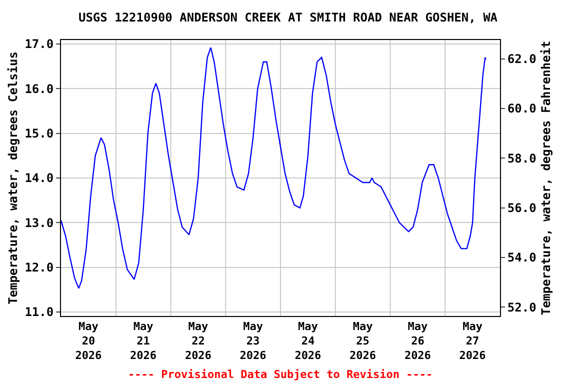 This screenshot has width=576, height=384. I want to click on y-tick-label: 17.0, so click(39, 44).